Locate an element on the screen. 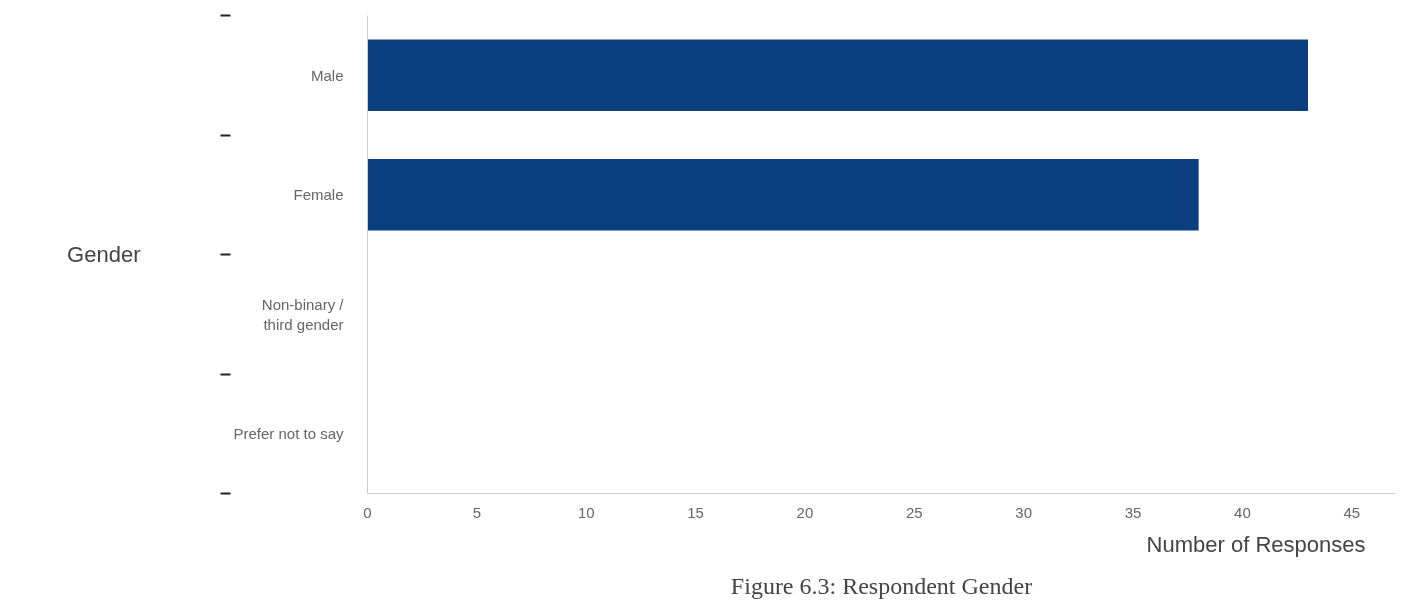 This screenshot has width=1401, height=612. x-axis-title: Number of Responses is located at coordinates (1256, 544).